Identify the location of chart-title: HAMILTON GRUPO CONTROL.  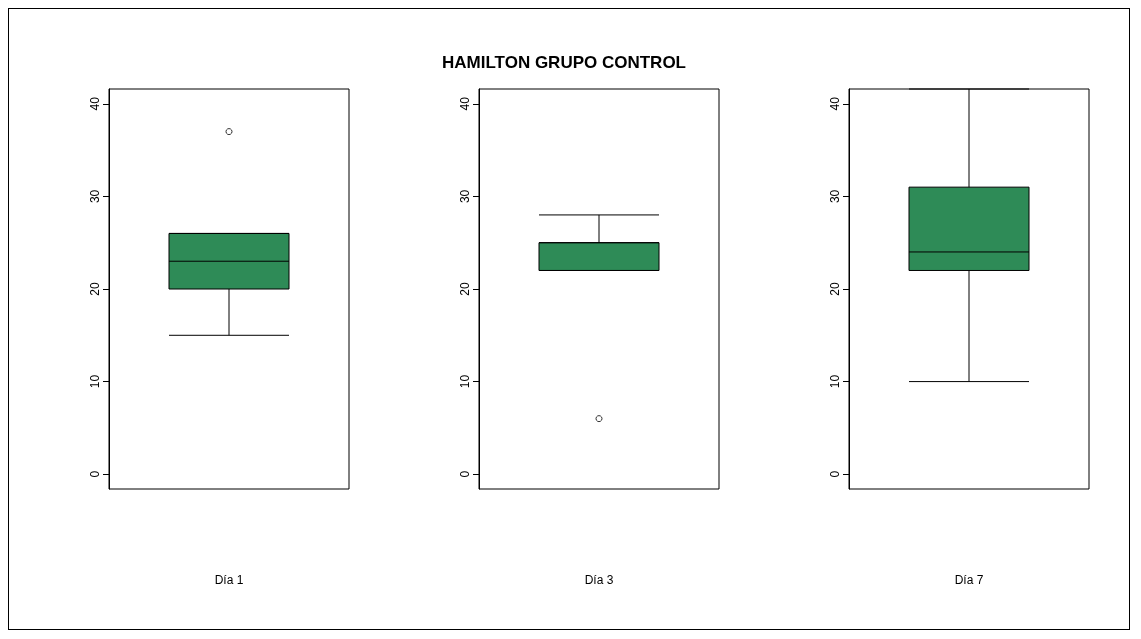
(564, 62).